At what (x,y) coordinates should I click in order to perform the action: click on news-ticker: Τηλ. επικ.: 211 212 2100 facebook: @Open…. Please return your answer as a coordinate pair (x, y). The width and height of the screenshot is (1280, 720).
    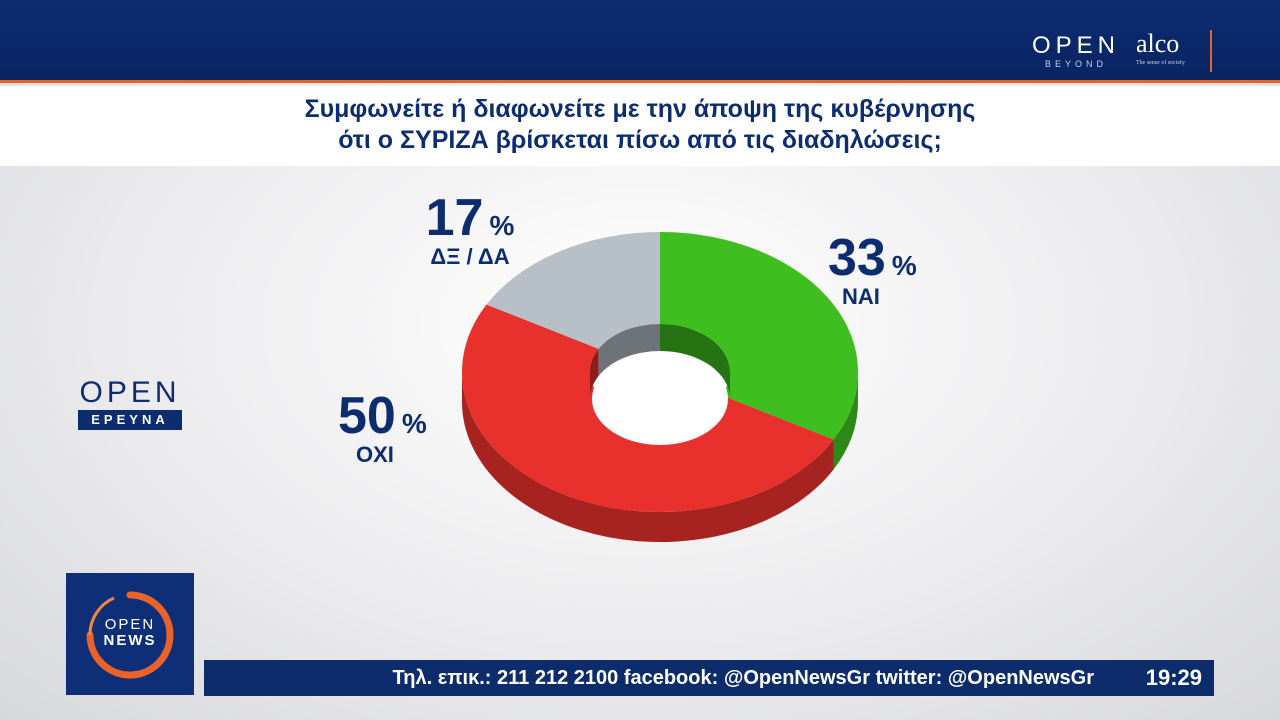
    Looking at the image, I should click on (709, 678).